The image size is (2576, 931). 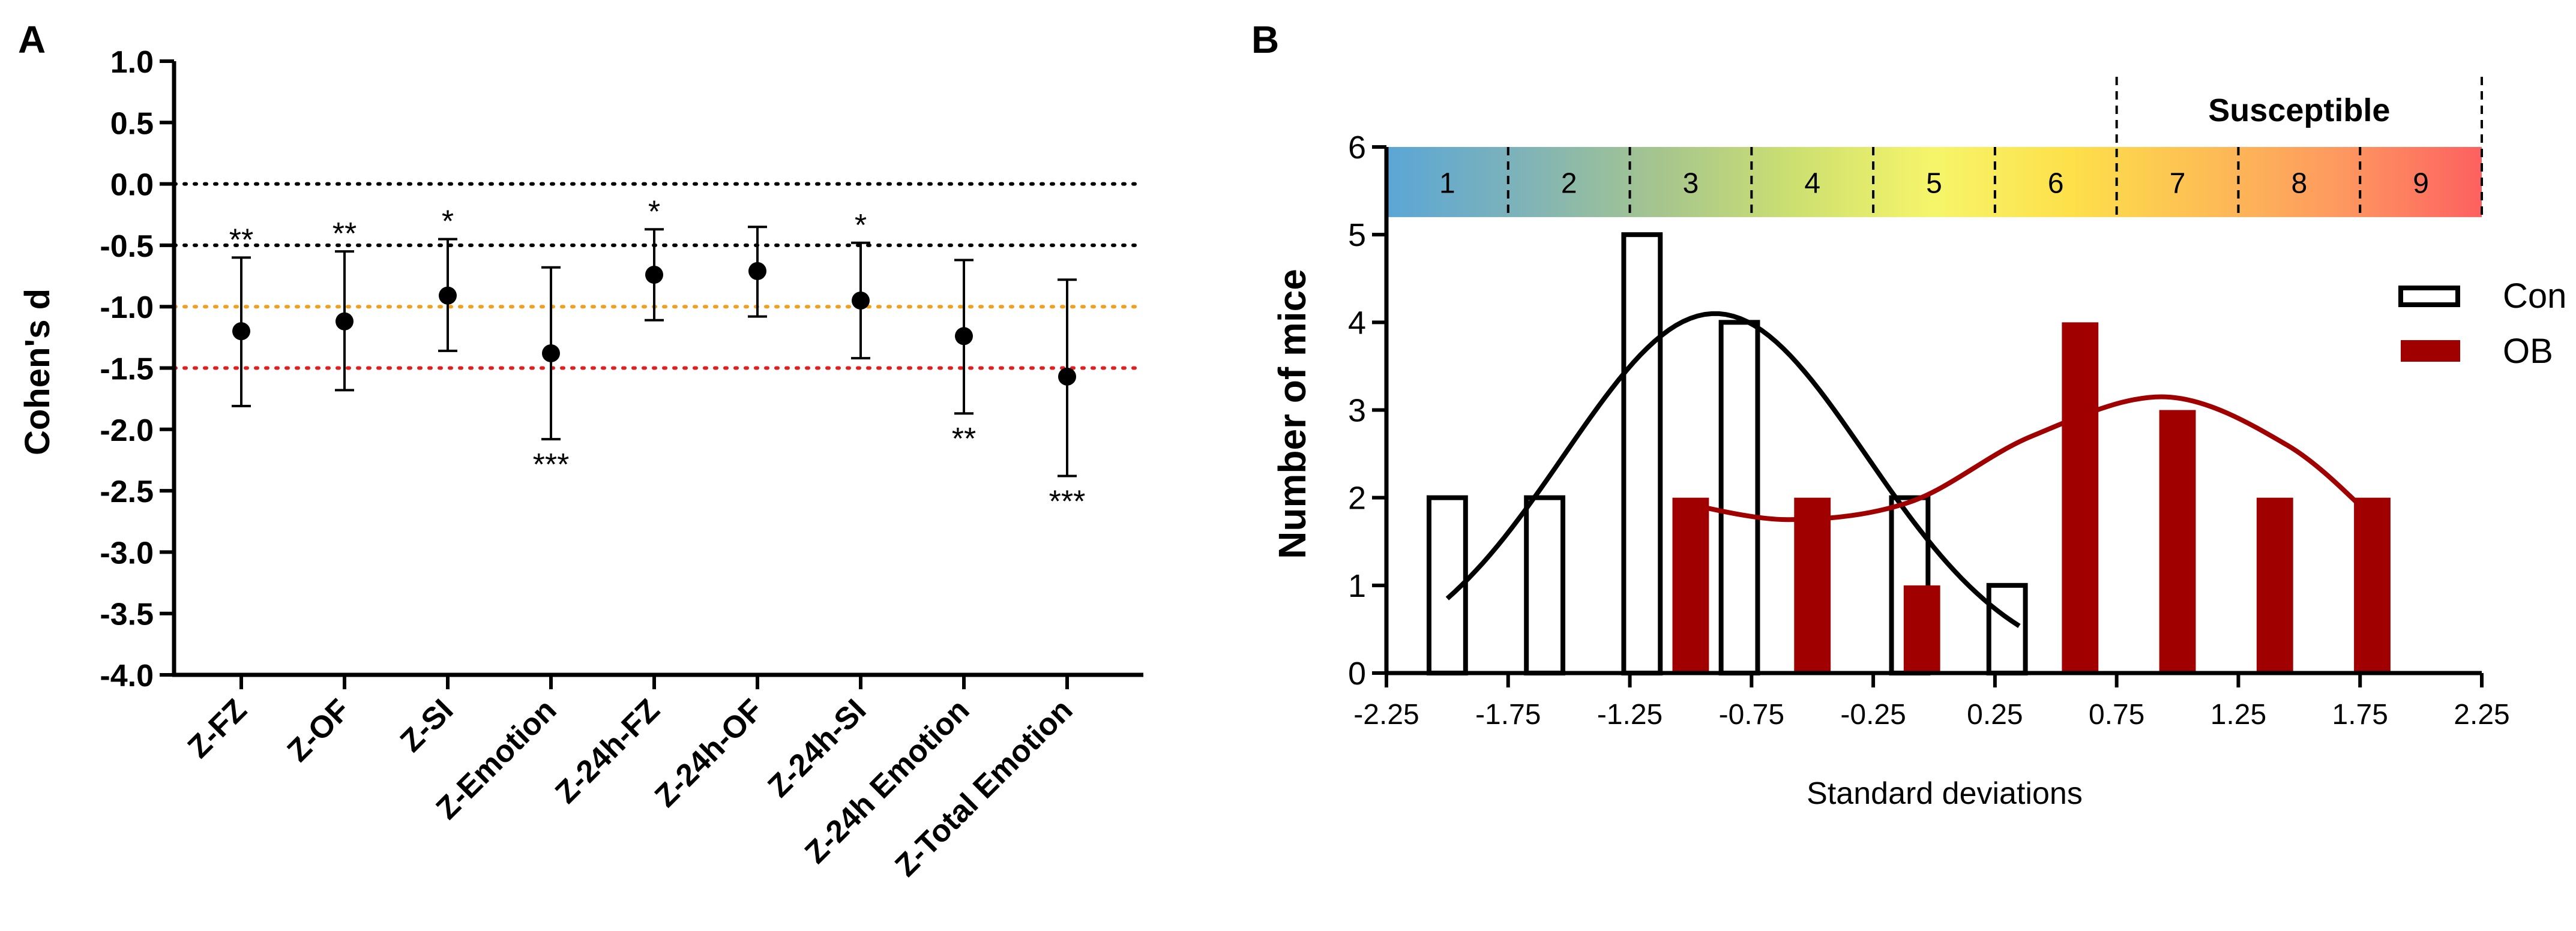 I want to click on data-points: ** ** ***** ******, so click(x=657, y=356).